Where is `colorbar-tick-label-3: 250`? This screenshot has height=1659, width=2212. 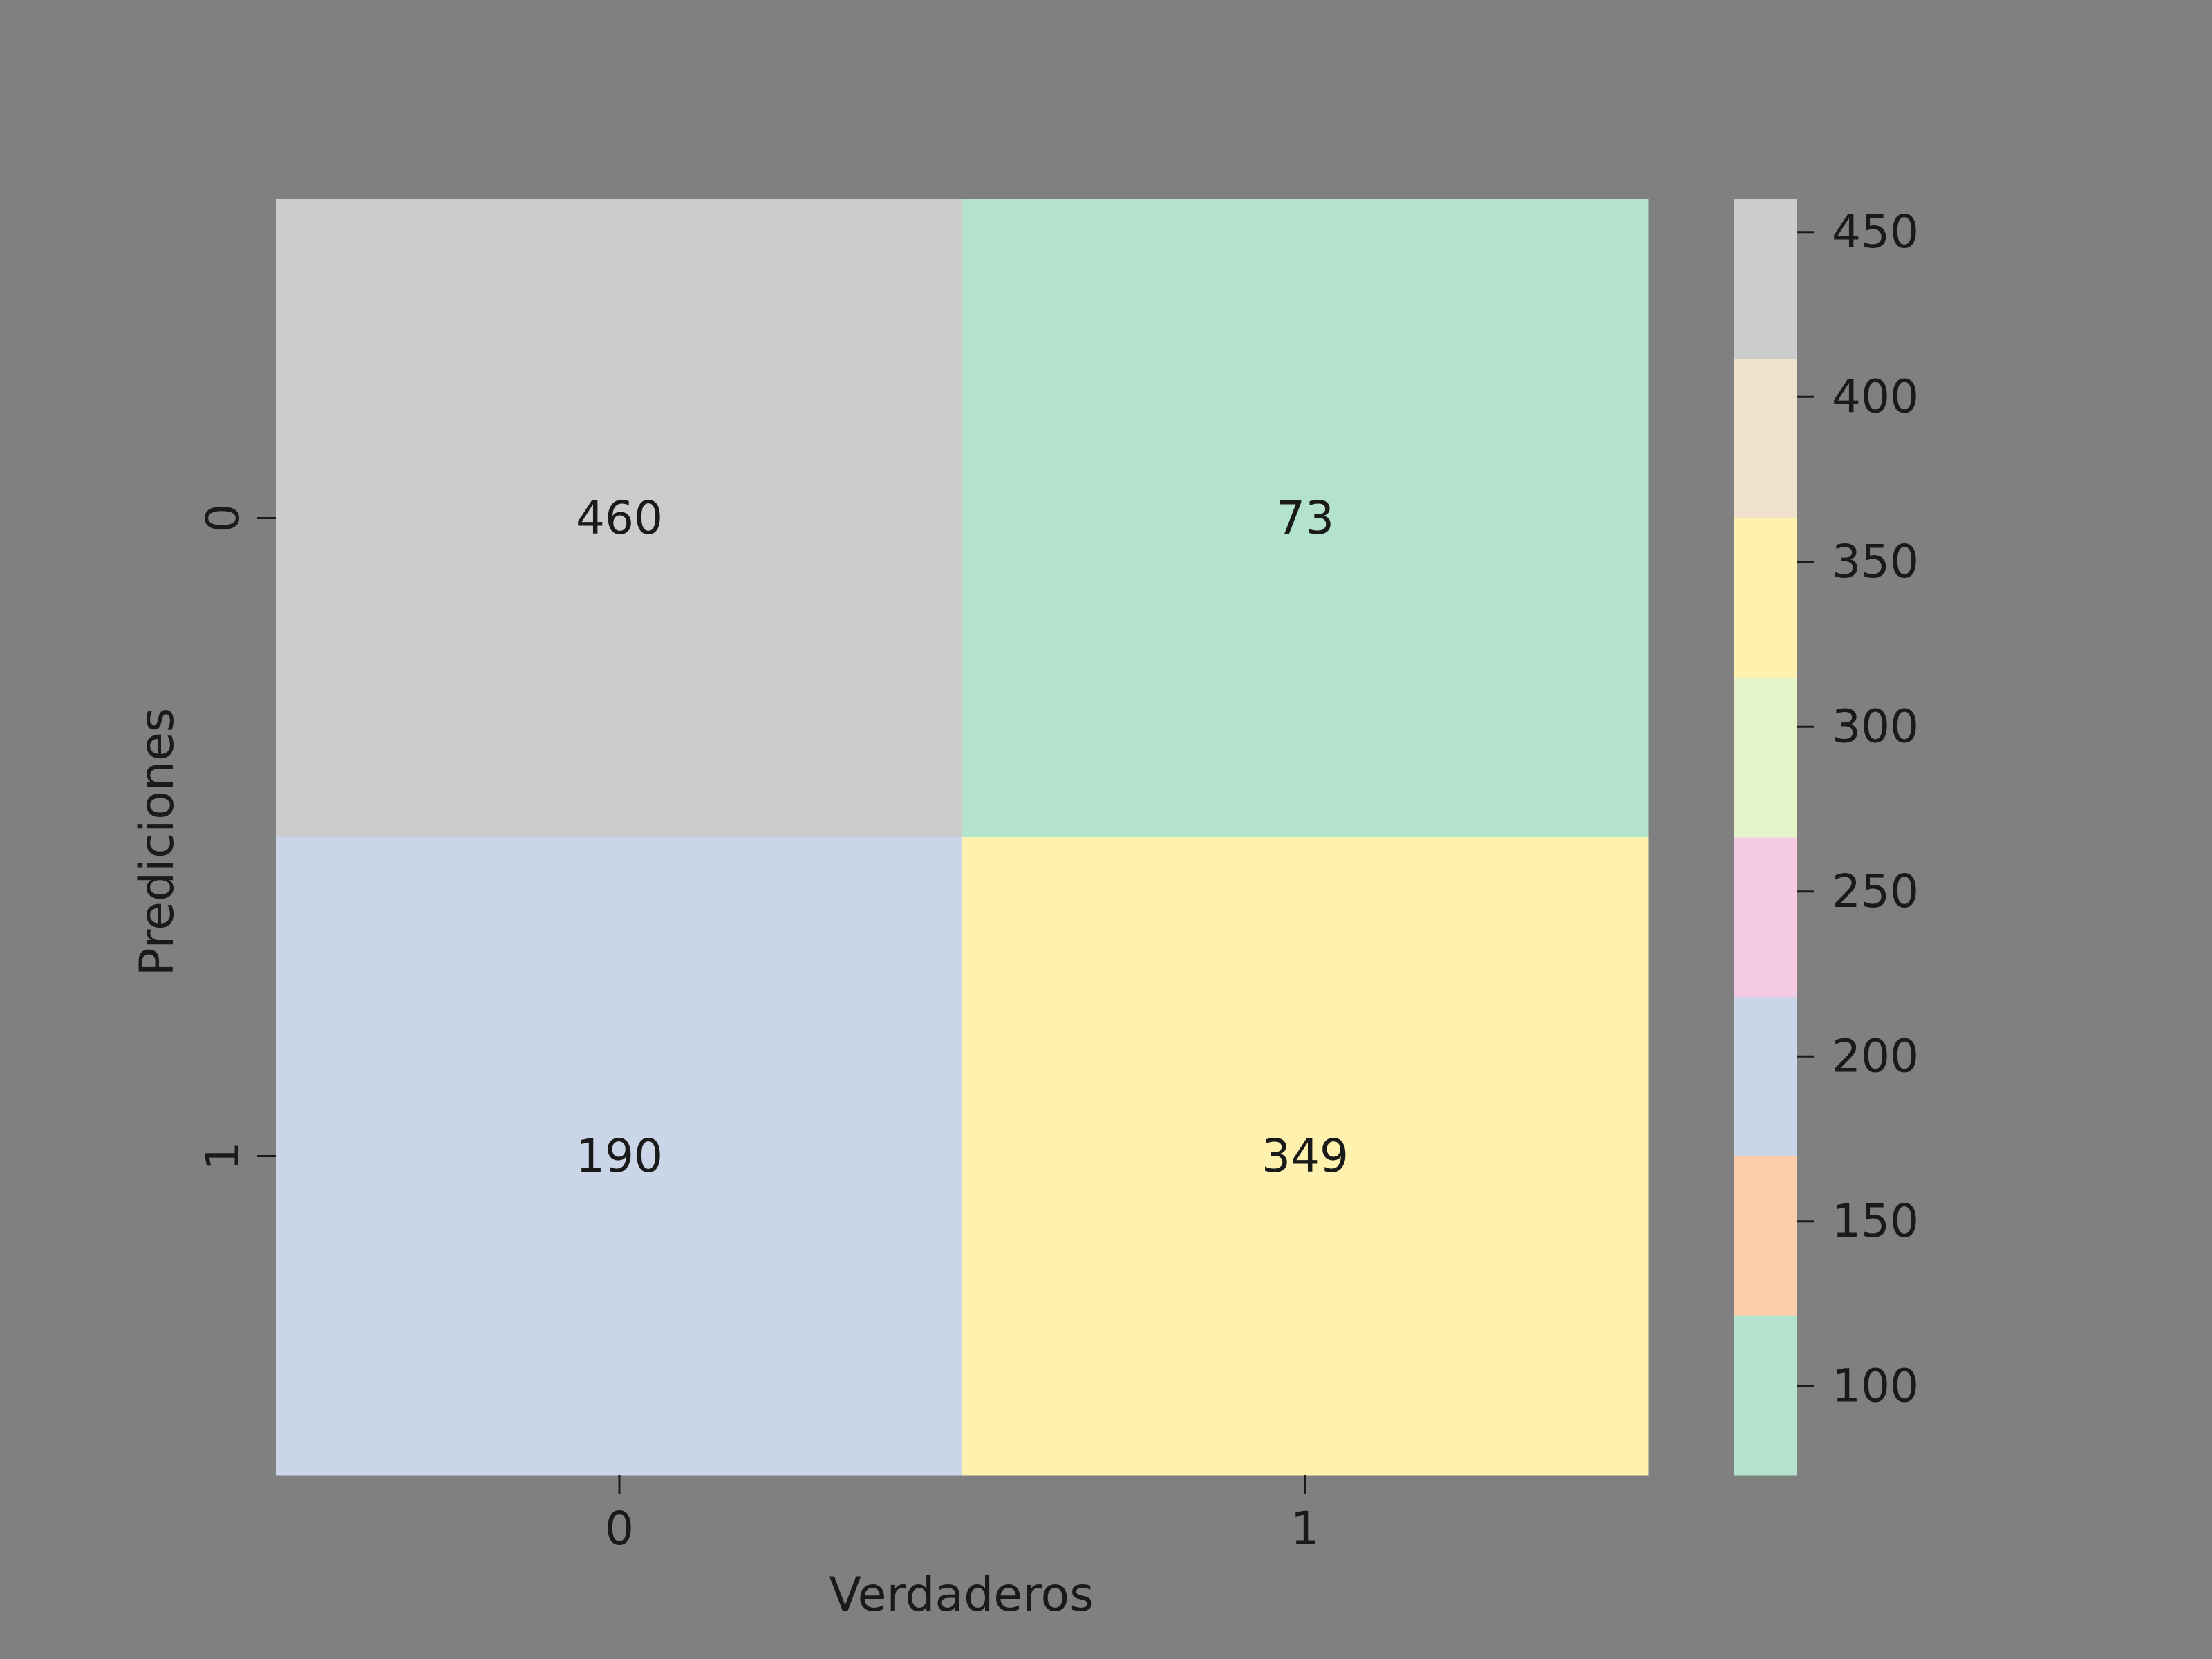
colorbar-tick-label-3: 250 is located at coordinates (1876, 892).